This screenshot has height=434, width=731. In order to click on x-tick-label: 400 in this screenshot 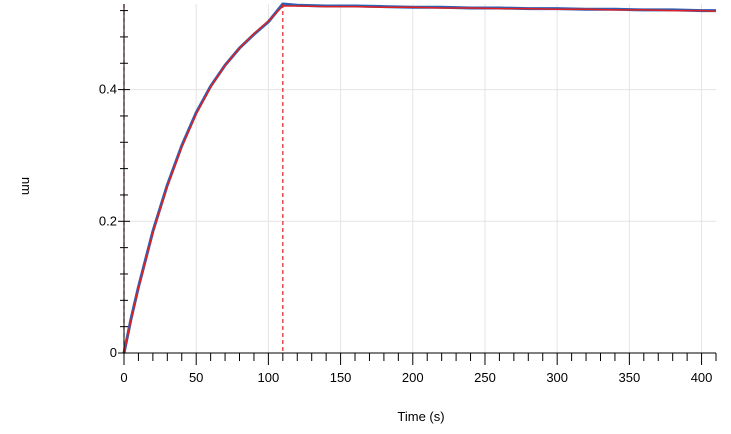, I will do `click(702, 377)`.